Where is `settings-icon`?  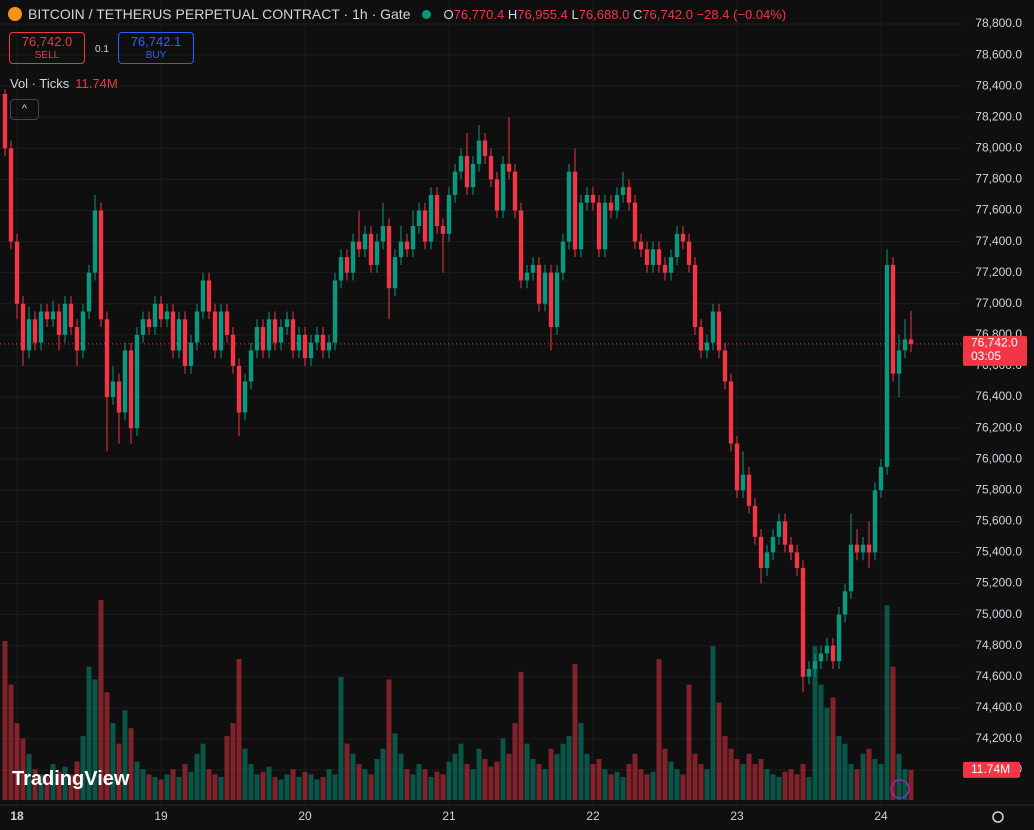 settings-icon is located at coordinates (998, 817).